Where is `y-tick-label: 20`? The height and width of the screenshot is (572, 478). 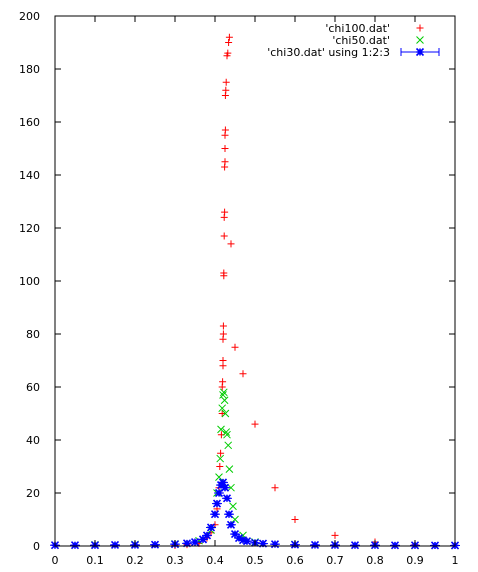 y-tick-label: 20 is located at coordinates (33, 493).